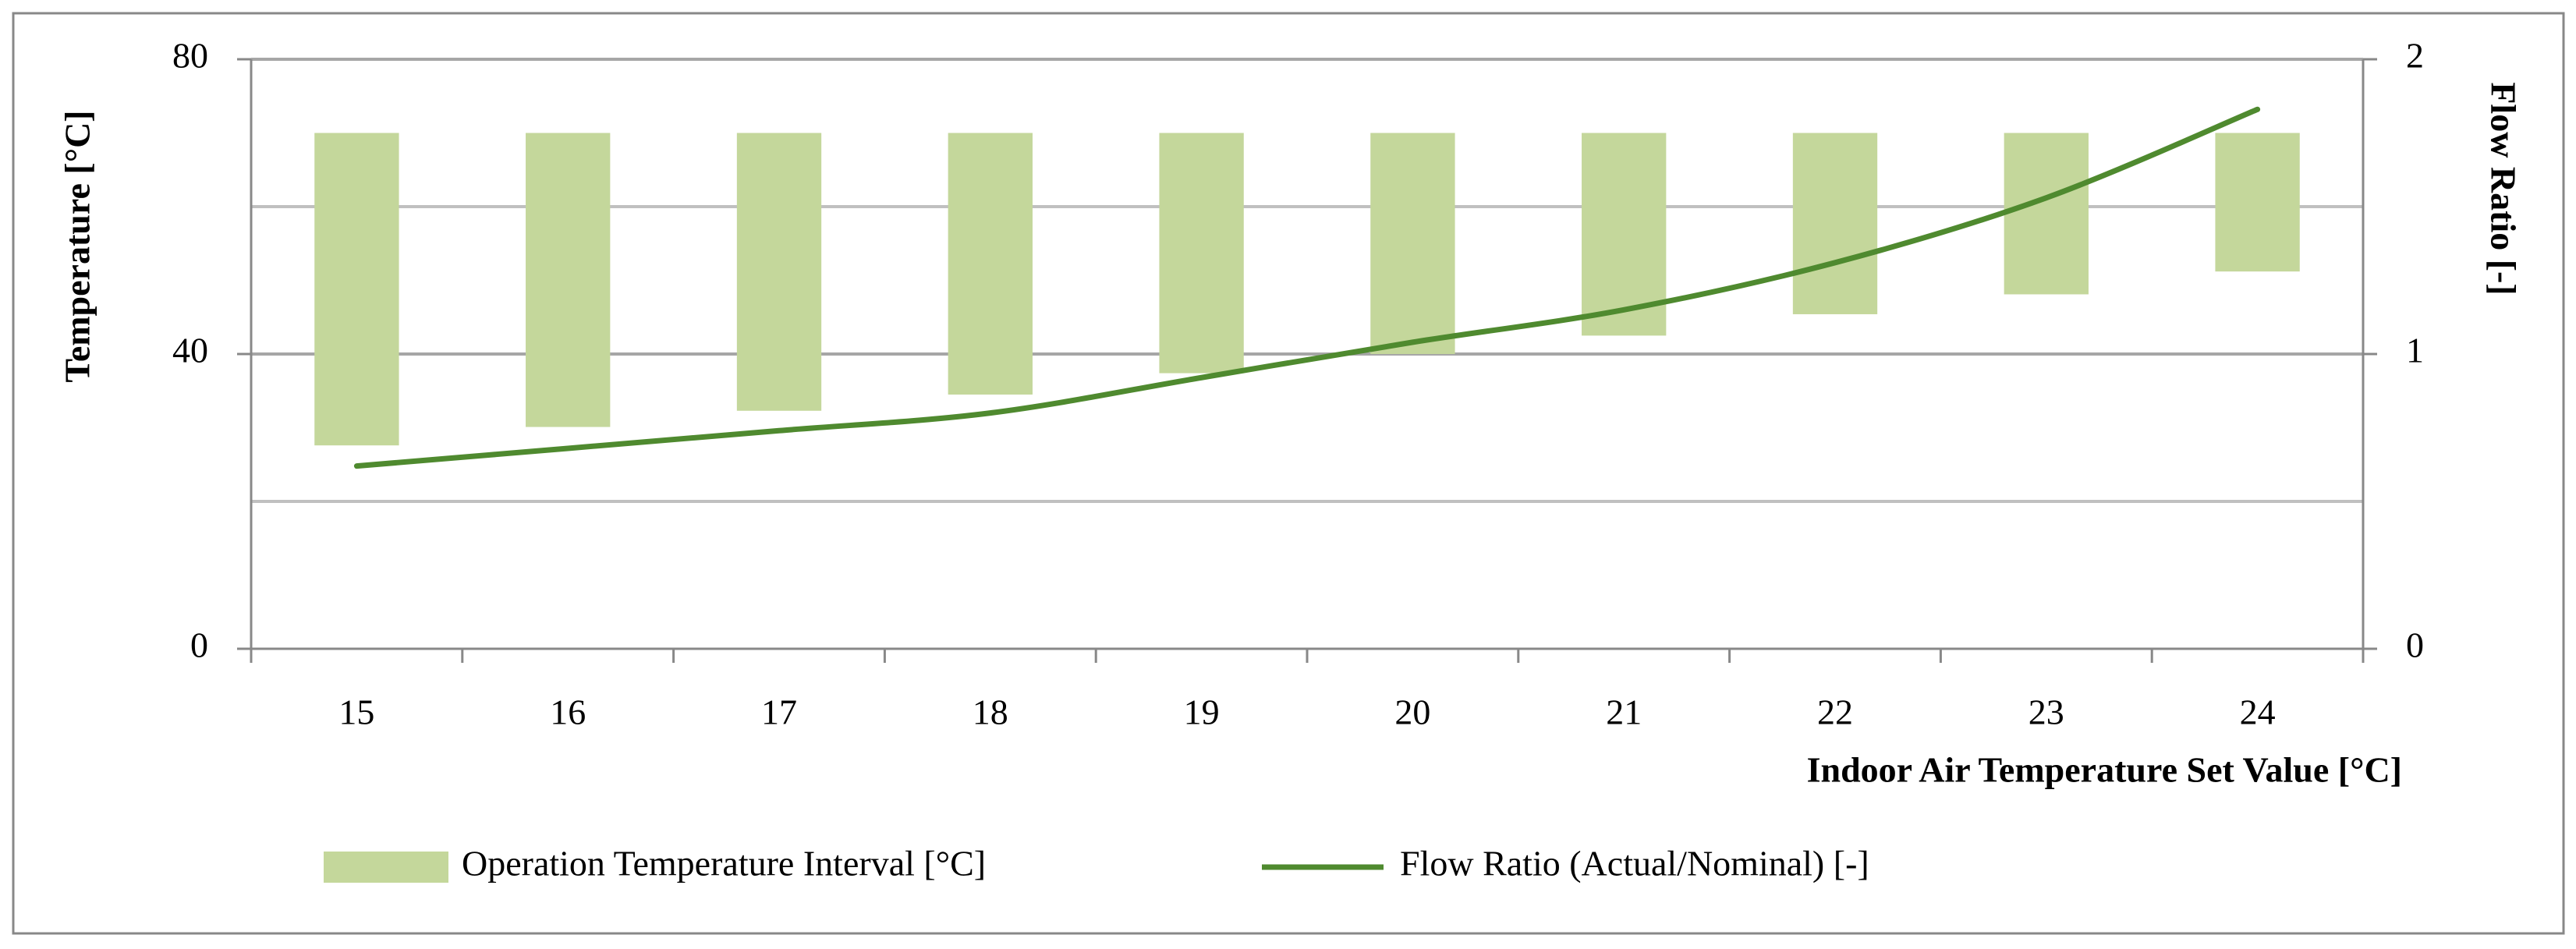 The height and width of the screenshot is (949, 2576). I want to click on y2-tick-label: 2, so click(2415, 56).